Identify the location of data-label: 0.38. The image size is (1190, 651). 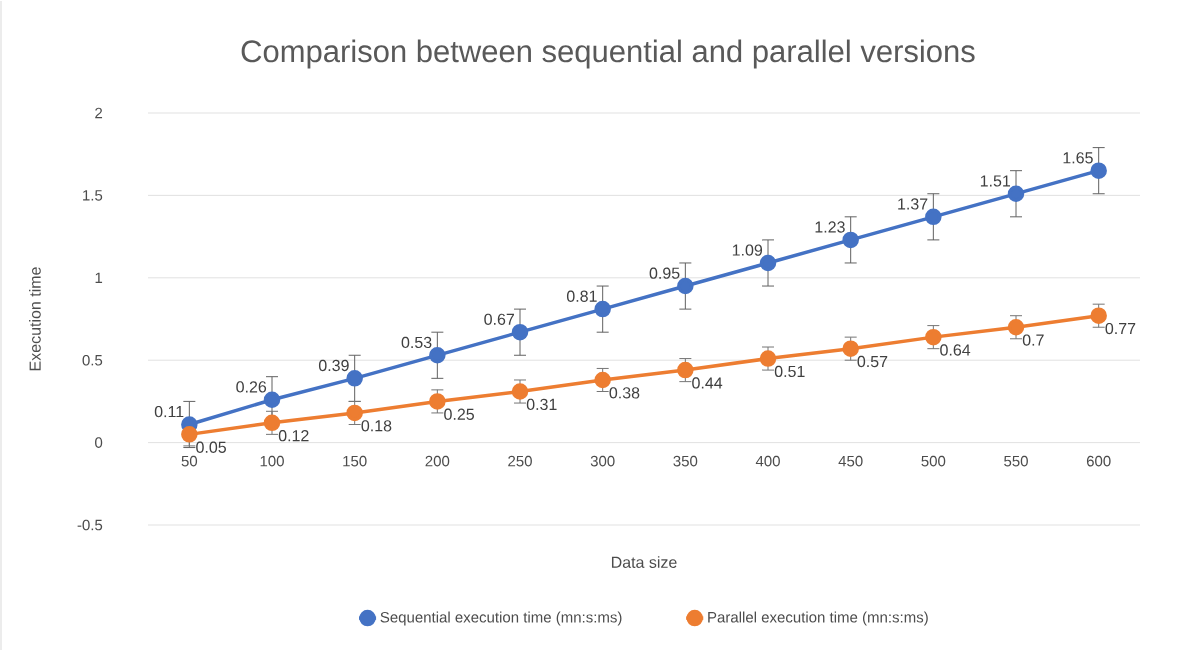
(624, 393).